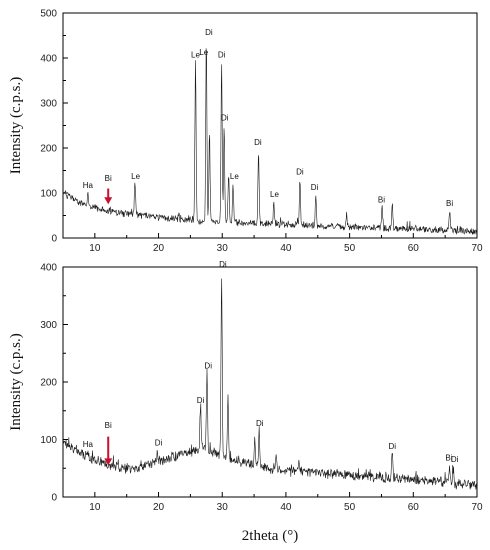 Image resolution: width=490 pixels, height=550 pixels. I want to click on y-tick-label: 500, so click(48, 14).